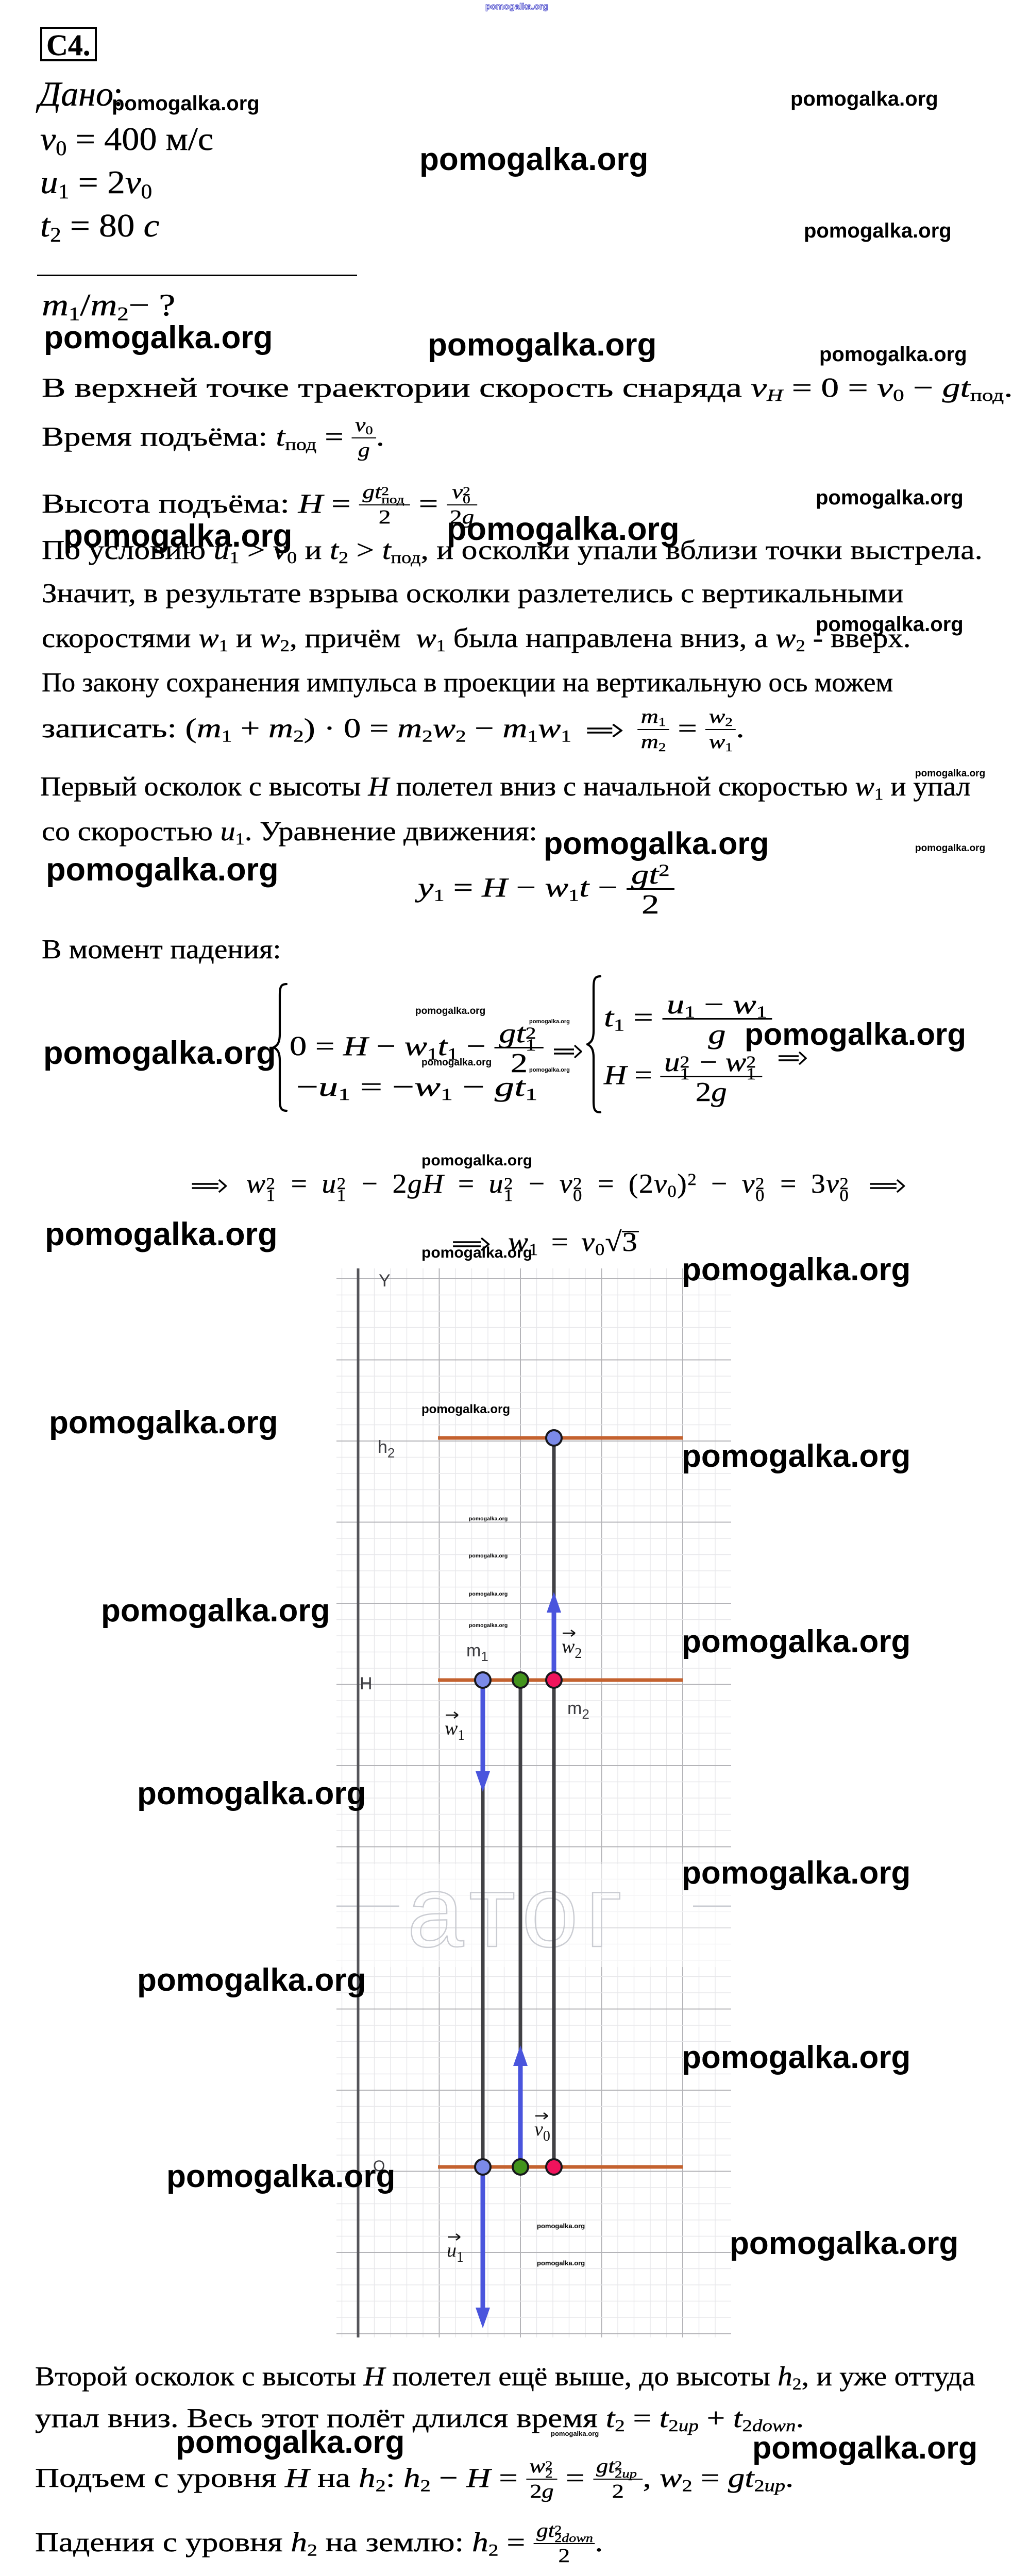 The height and width of the screenshot is (2576, 1030). I want to click on svg-text: O, so click(379, 2166).